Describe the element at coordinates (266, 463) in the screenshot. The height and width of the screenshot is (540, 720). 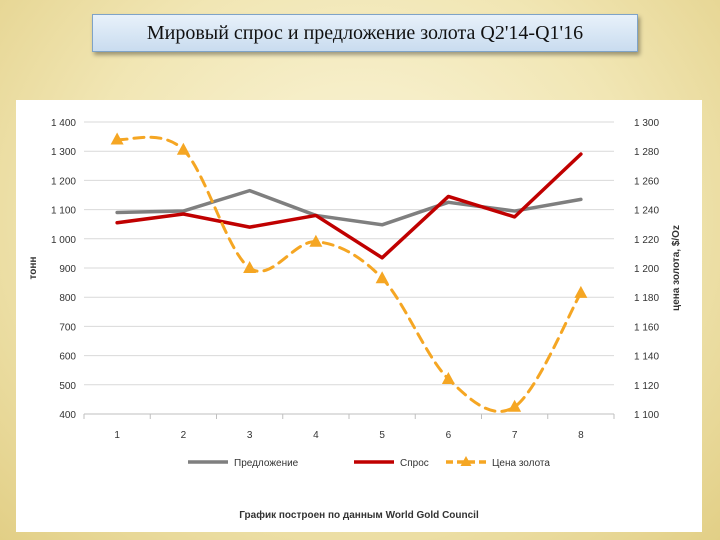
I see `legend-label: Предложение` at that location.